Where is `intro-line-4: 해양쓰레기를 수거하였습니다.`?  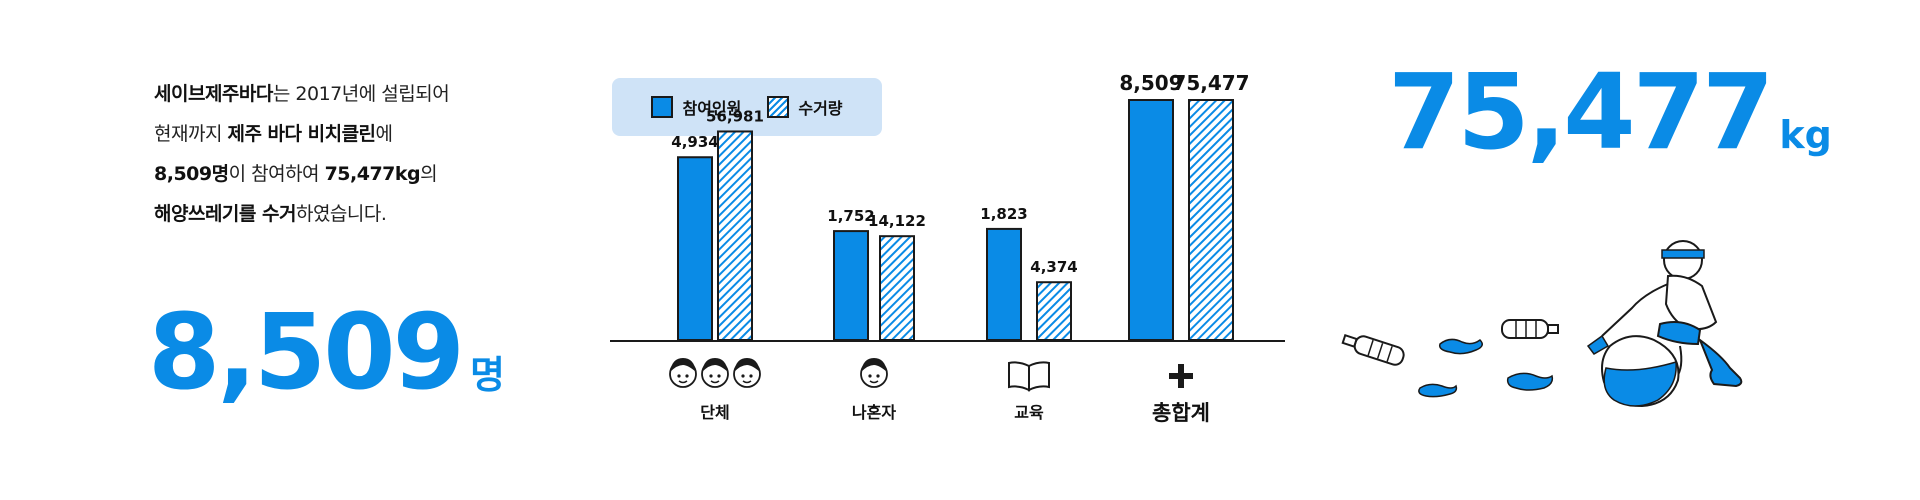 intro-line-4: 해양쓰레기를 수거하였습니다. is located at coordinates (354, 214).